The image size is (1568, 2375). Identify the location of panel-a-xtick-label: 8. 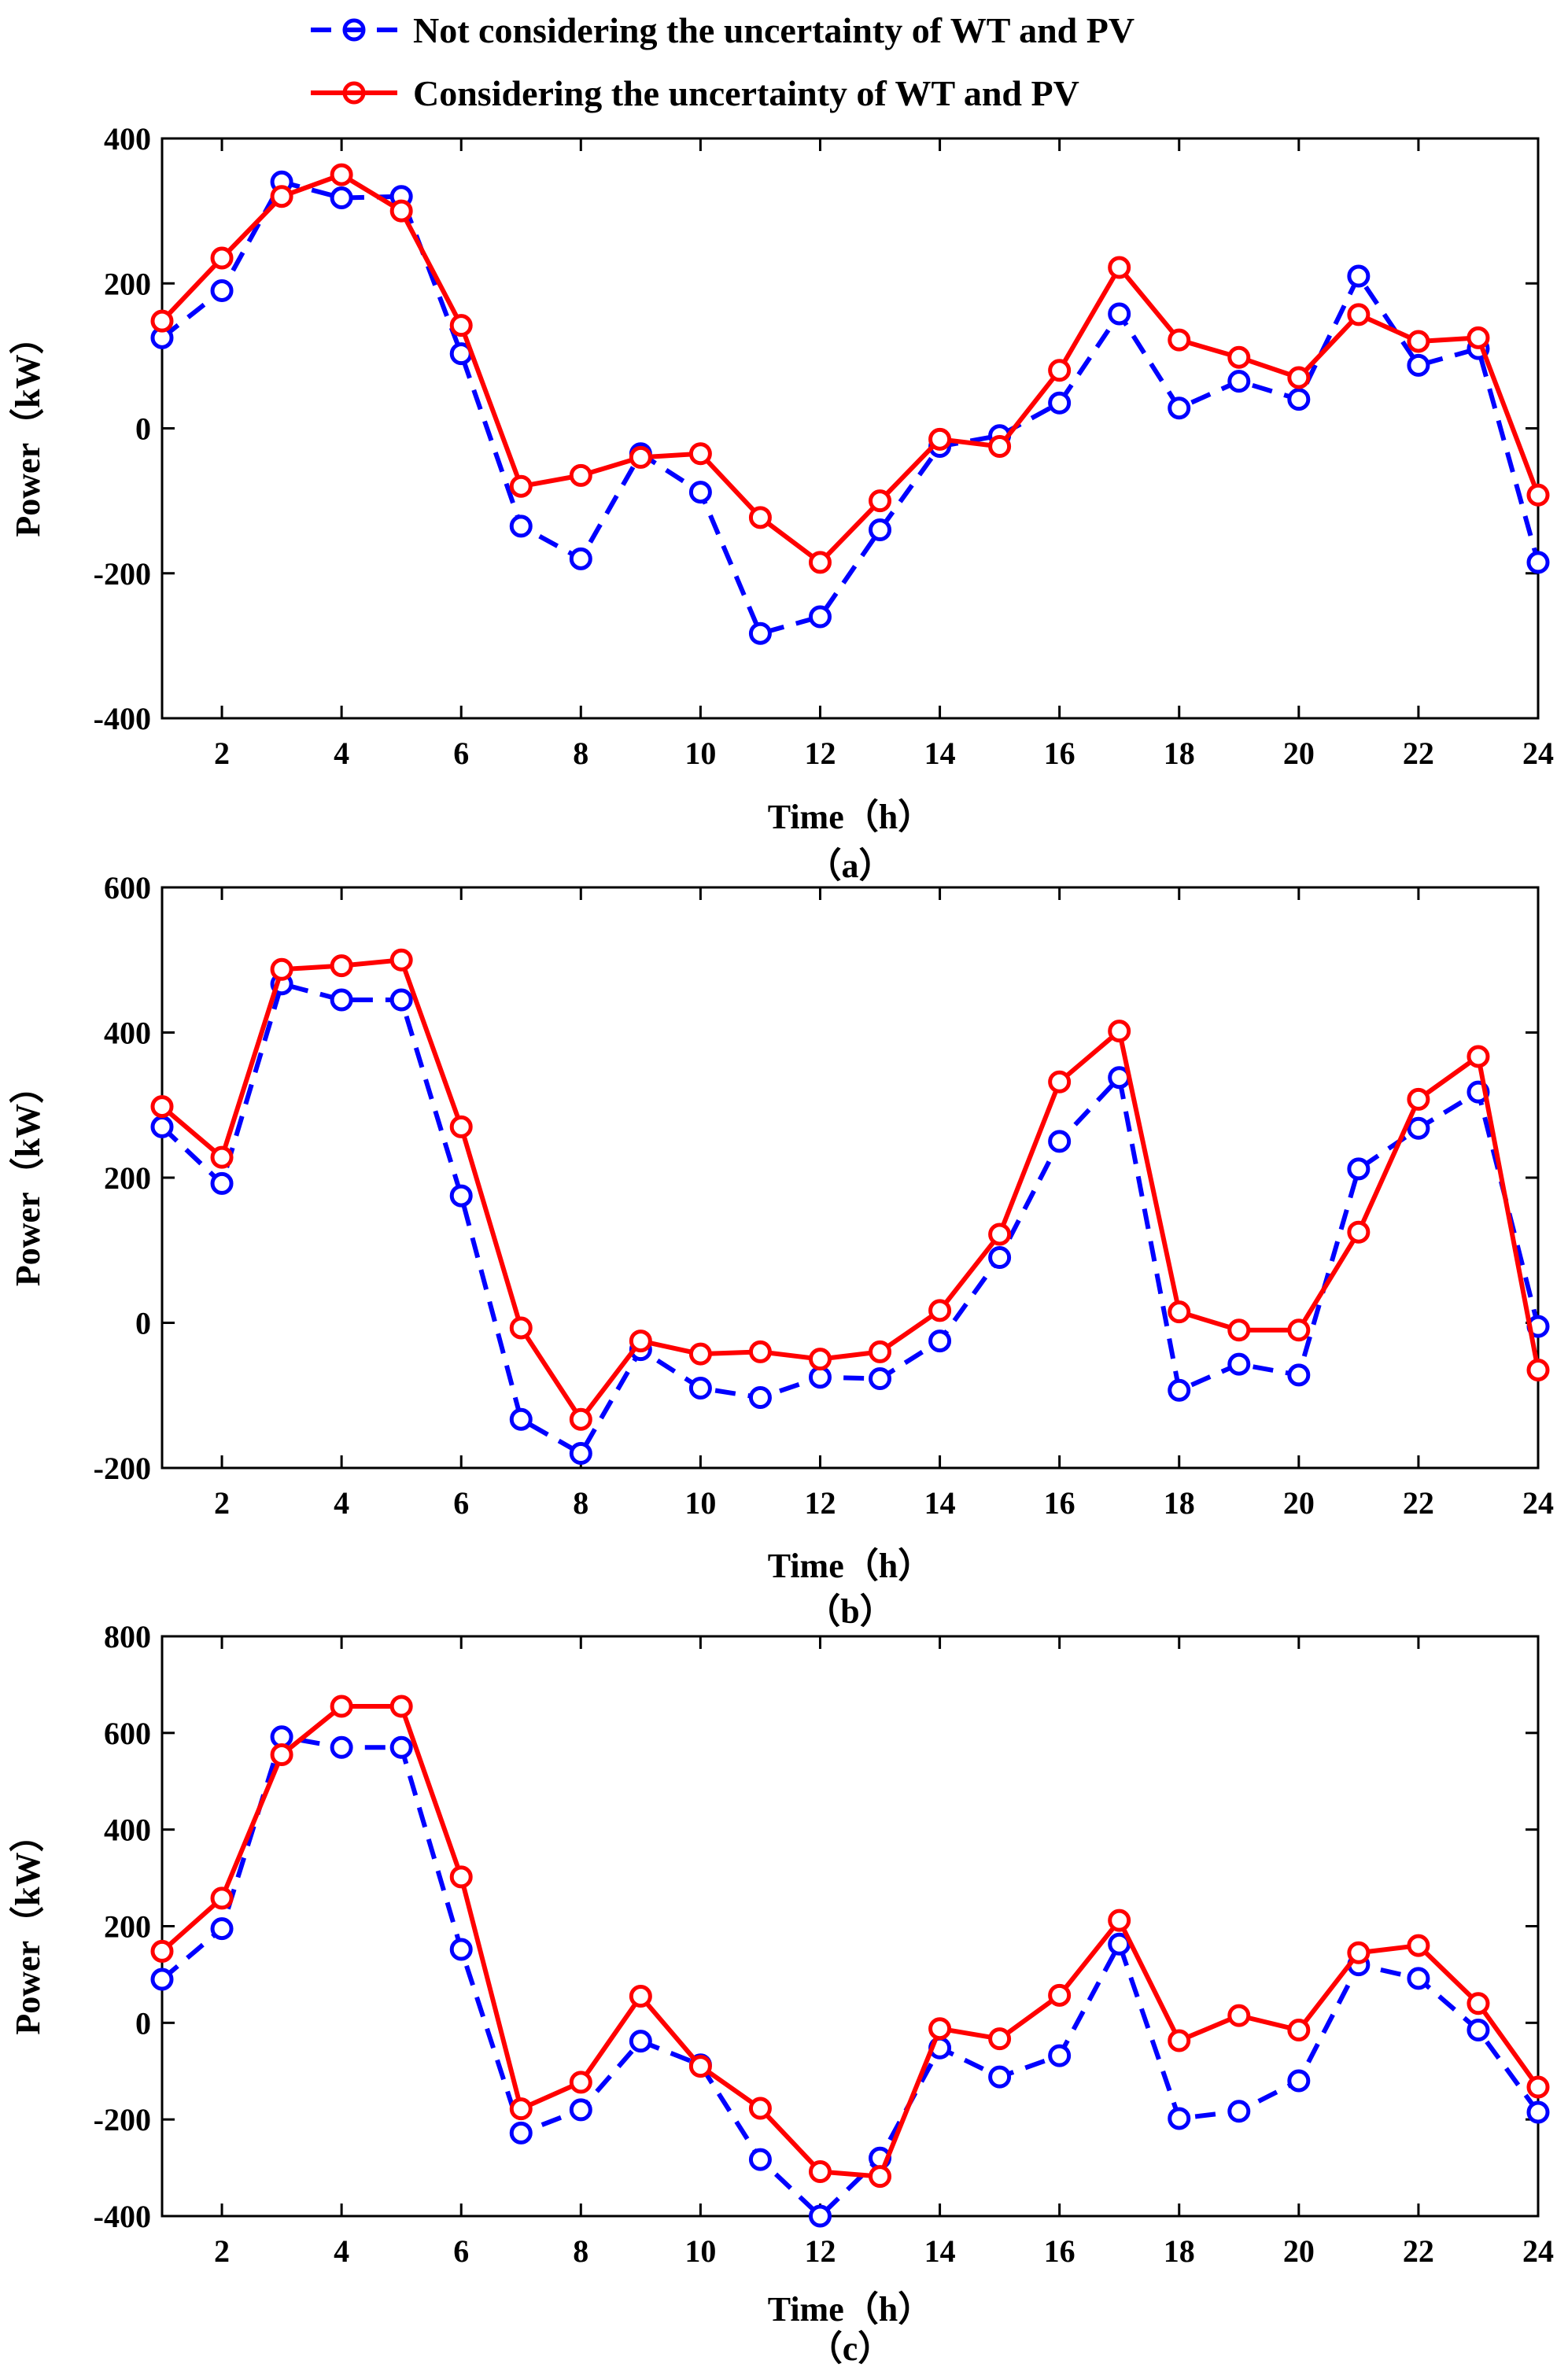
(580, 753).